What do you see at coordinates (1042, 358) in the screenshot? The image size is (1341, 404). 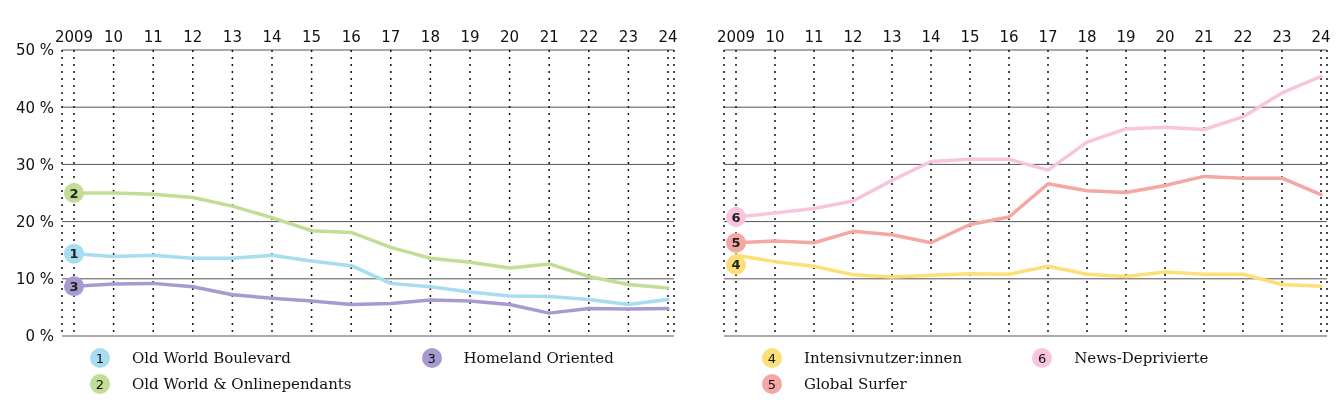 I see `legend-badge: 6` at bounding box center [1042, 358].